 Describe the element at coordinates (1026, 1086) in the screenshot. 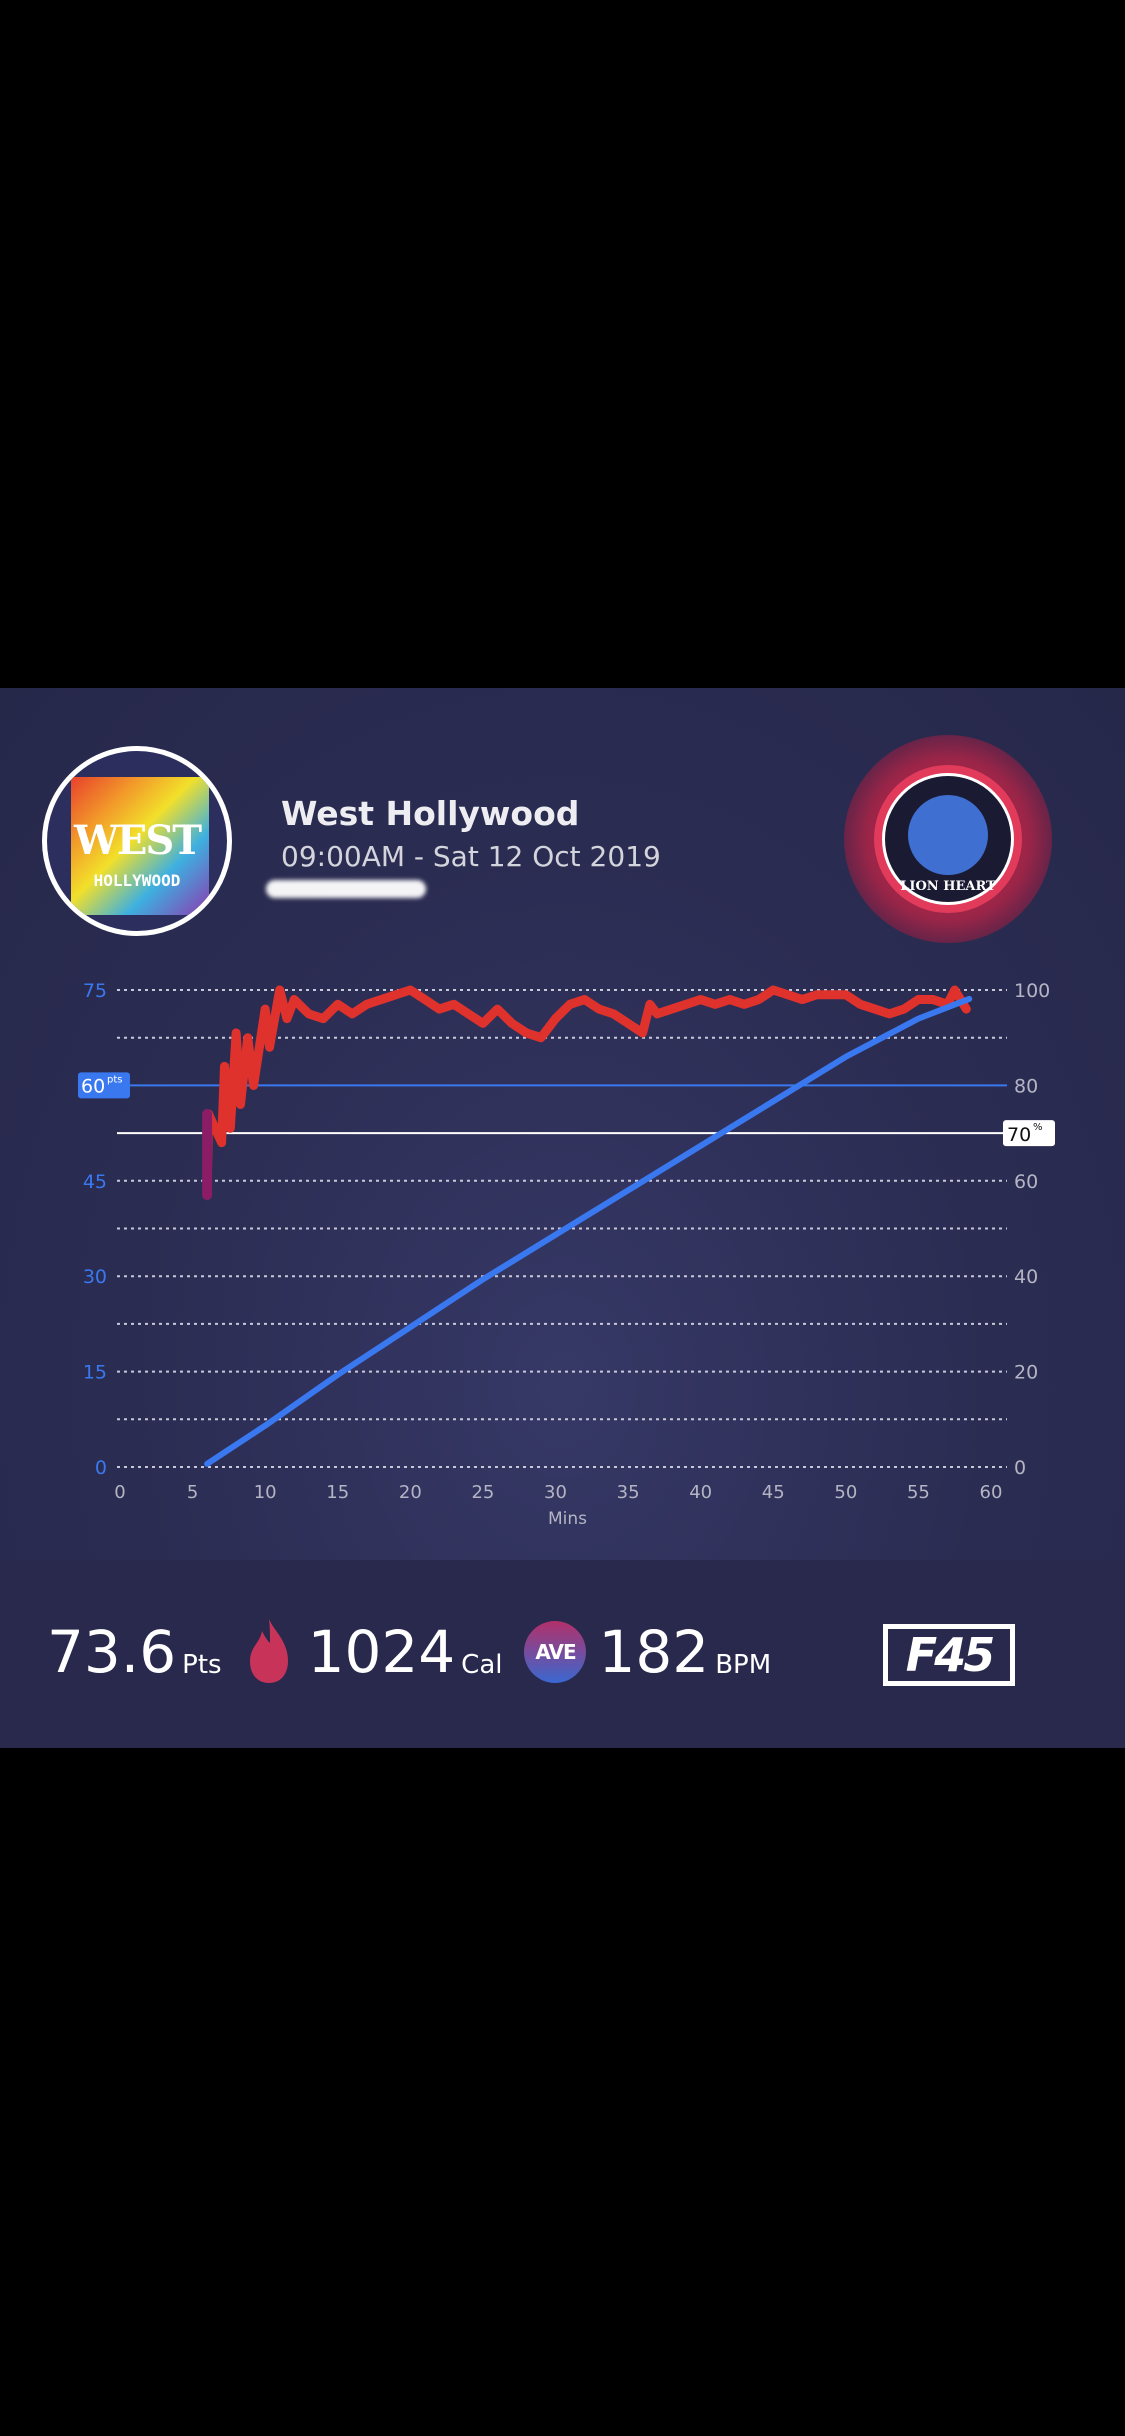

I see `right-axis-tick: 80` at that location.